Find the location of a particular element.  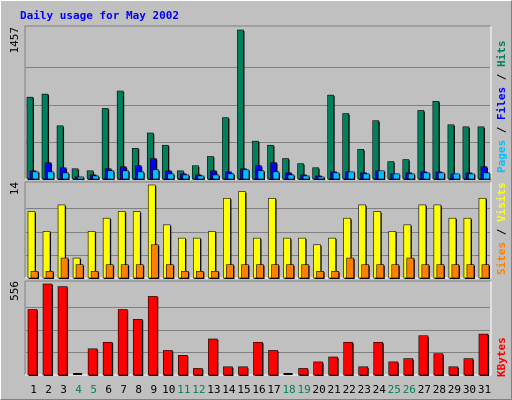

x-label-day-13: 13 is located at coordinates (213, 389).